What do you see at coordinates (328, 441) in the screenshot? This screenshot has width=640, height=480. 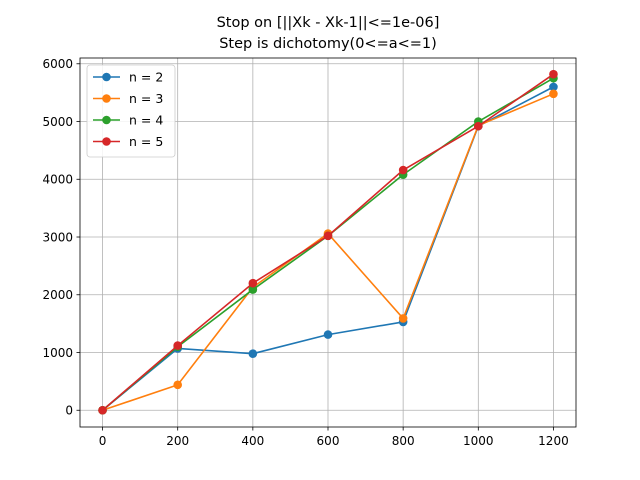 I see `x-tick-label: 600` at bounding box center [328, 441].